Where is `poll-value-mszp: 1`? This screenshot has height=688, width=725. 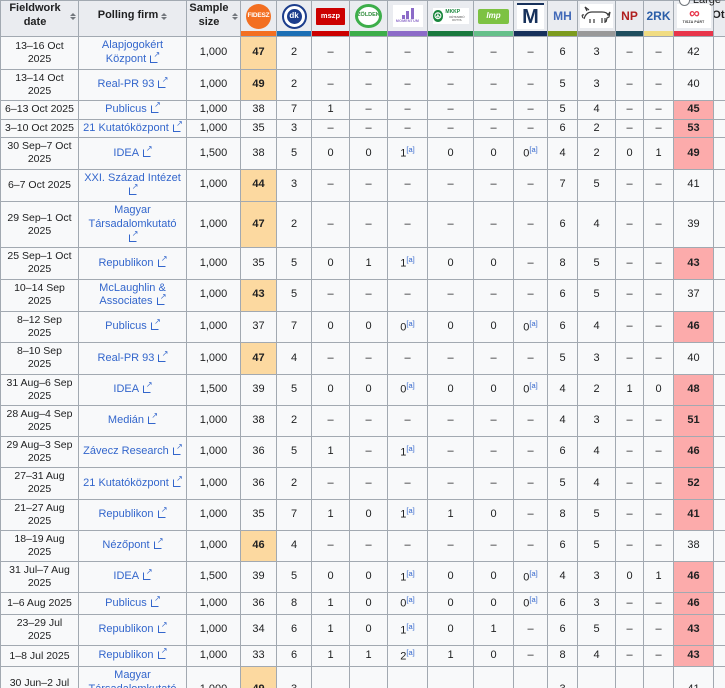
poll-value-mszp: 1 is located at coordinates (330, 603).